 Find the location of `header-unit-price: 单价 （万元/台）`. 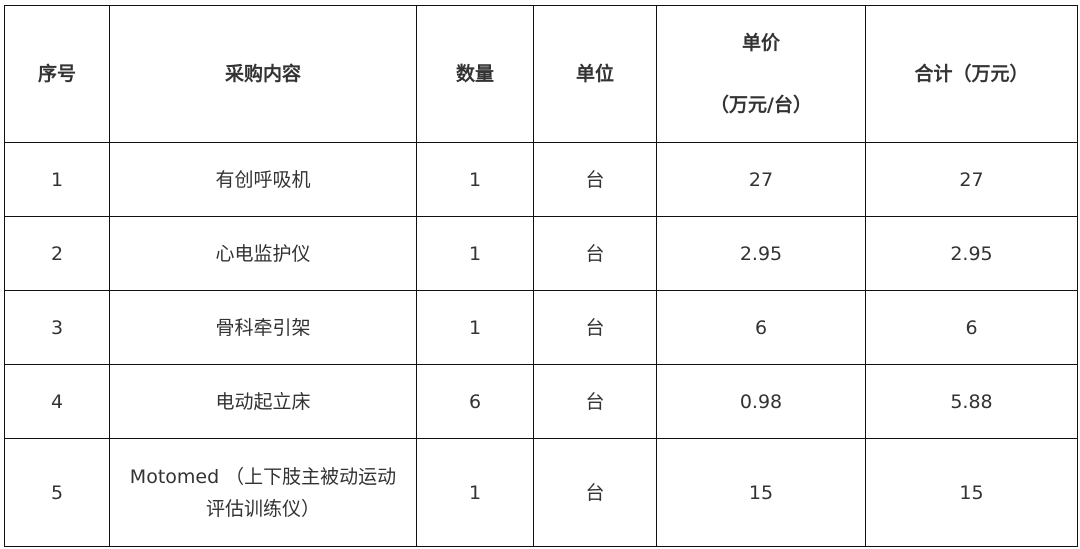

header-unit-price: 单价 （万元/台） is located at coordinates (761, 74).